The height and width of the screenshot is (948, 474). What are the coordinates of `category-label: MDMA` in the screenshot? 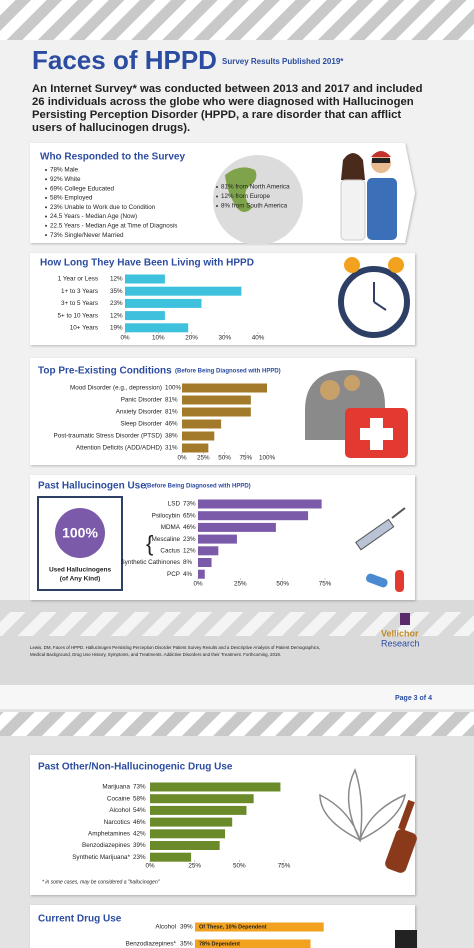 It's located at (171, 527).